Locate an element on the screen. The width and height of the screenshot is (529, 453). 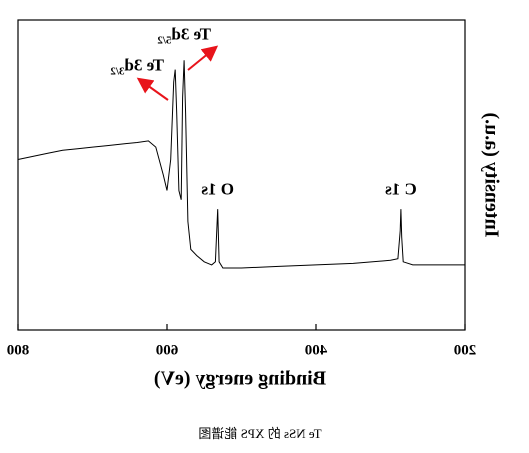
peak-label: O 1s is located at coordinates (217, 188).